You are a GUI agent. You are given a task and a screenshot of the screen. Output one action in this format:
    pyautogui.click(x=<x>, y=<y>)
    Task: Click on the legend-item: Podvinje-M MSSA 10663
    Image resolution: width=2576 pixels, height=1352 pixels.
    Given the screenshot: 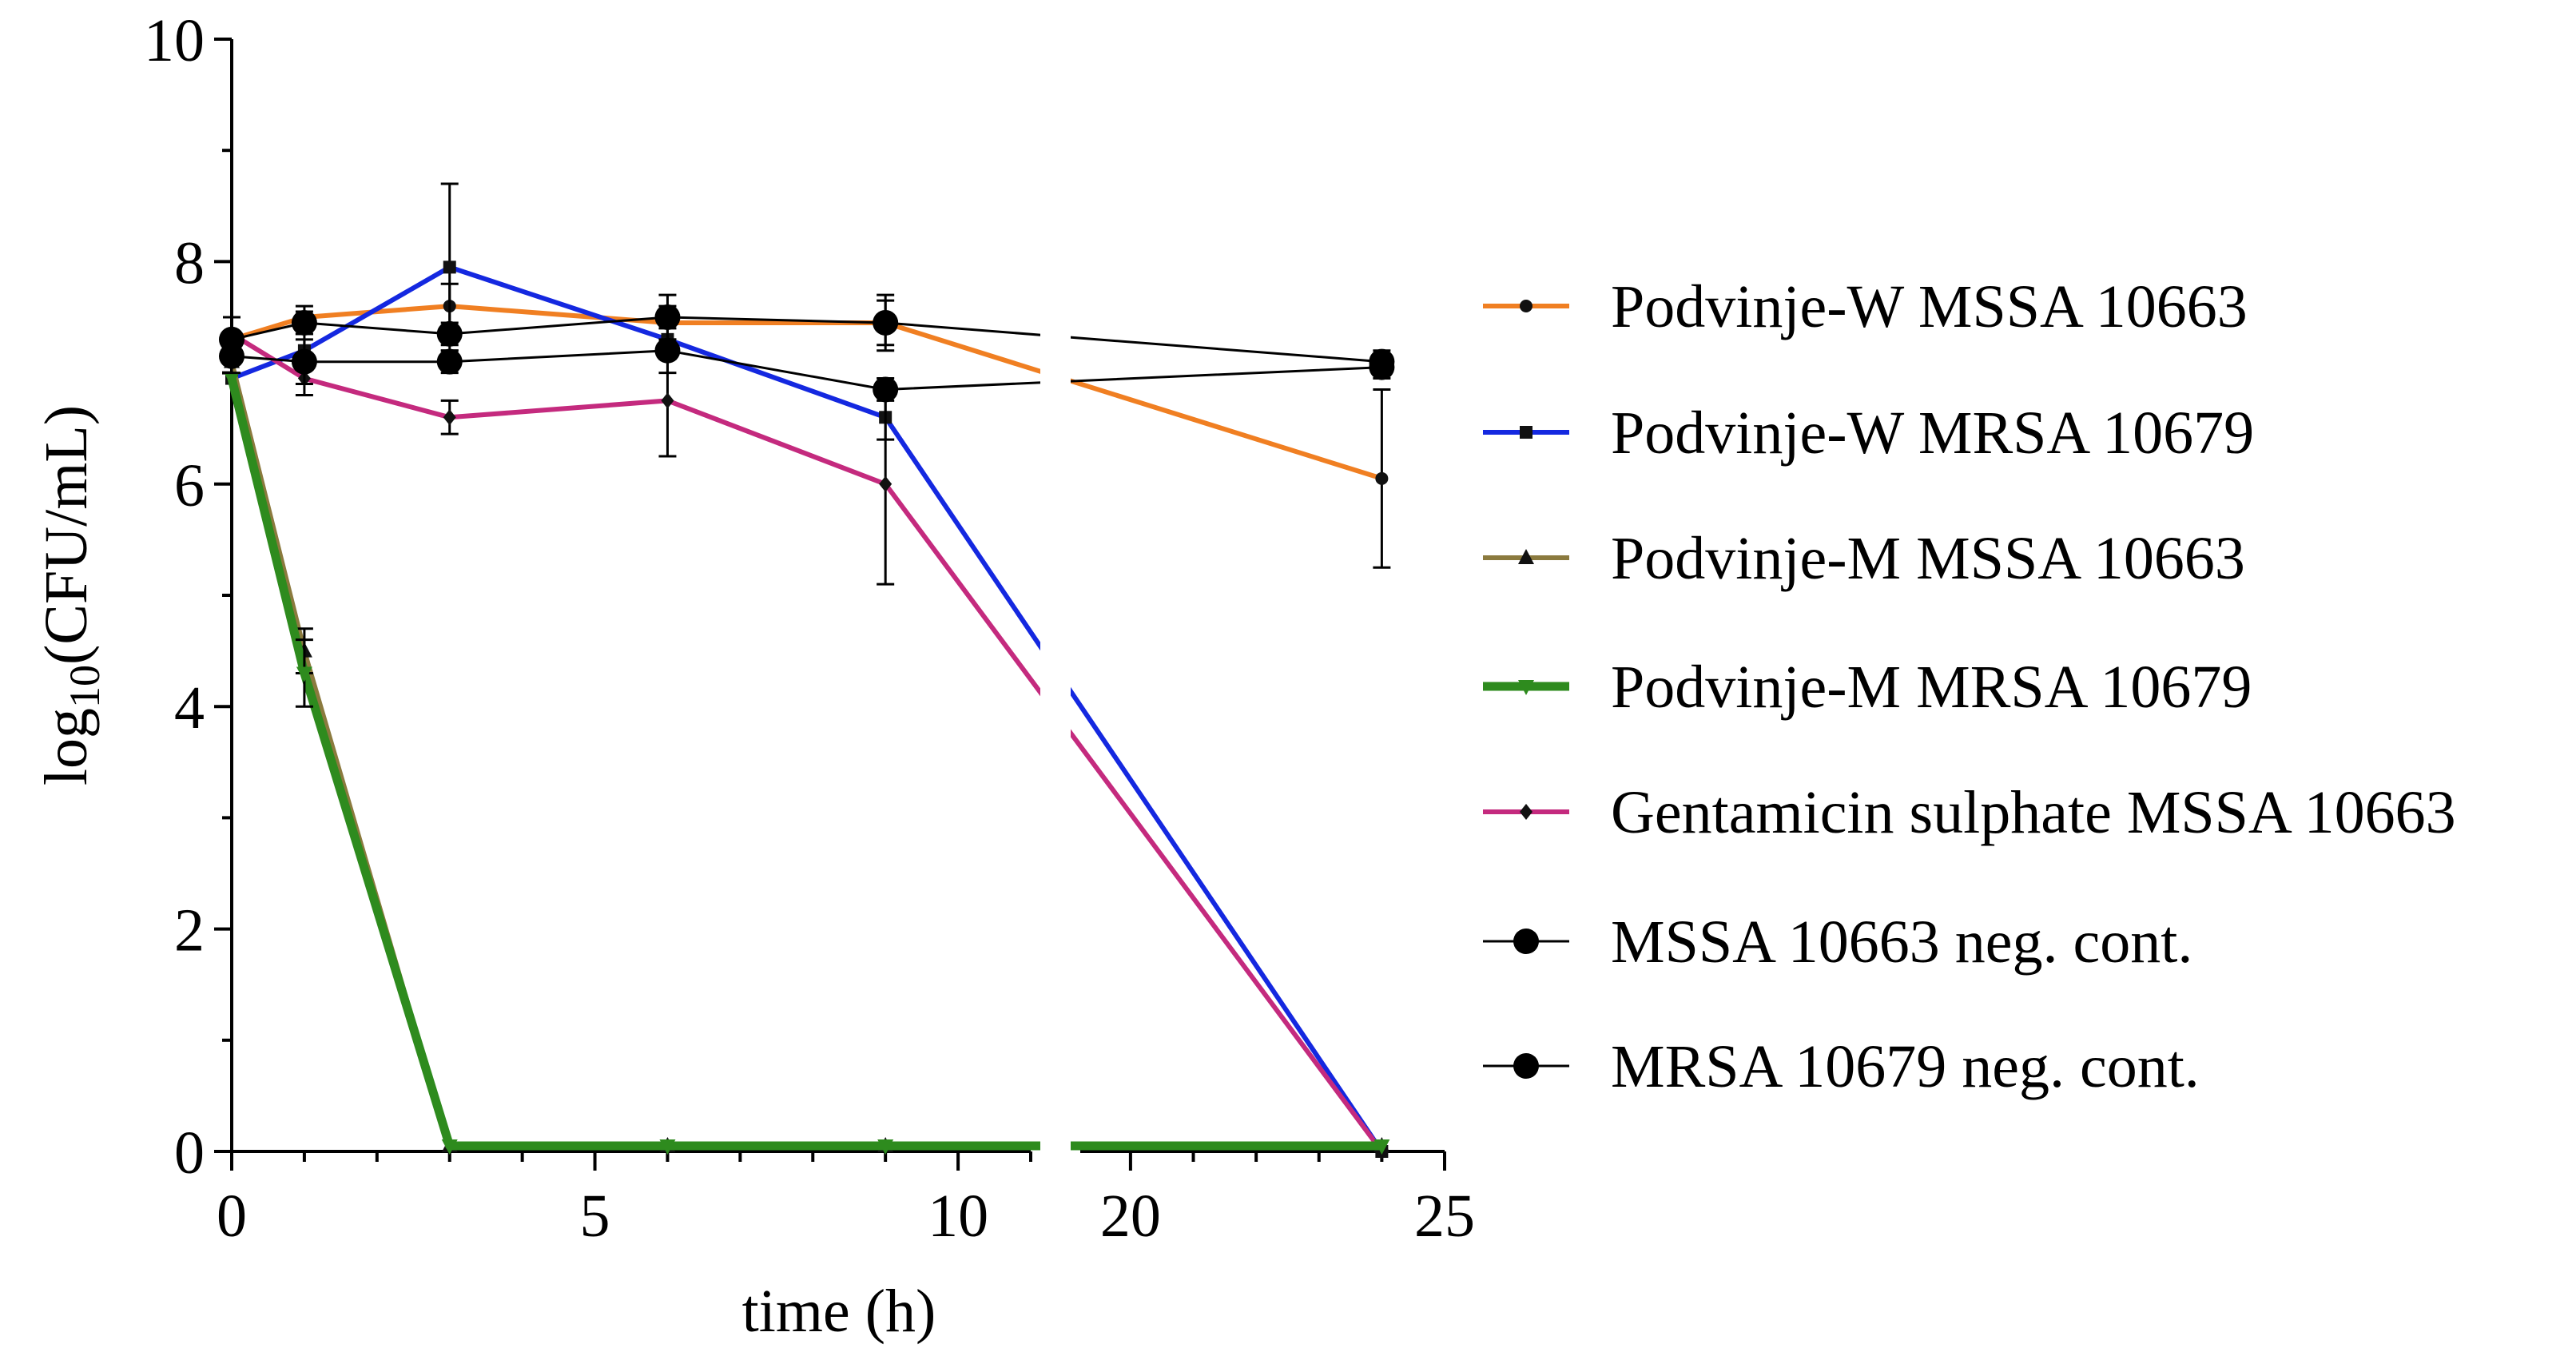 What is the action you would take?
    pyautogui.click(x=1864, y=559)
    